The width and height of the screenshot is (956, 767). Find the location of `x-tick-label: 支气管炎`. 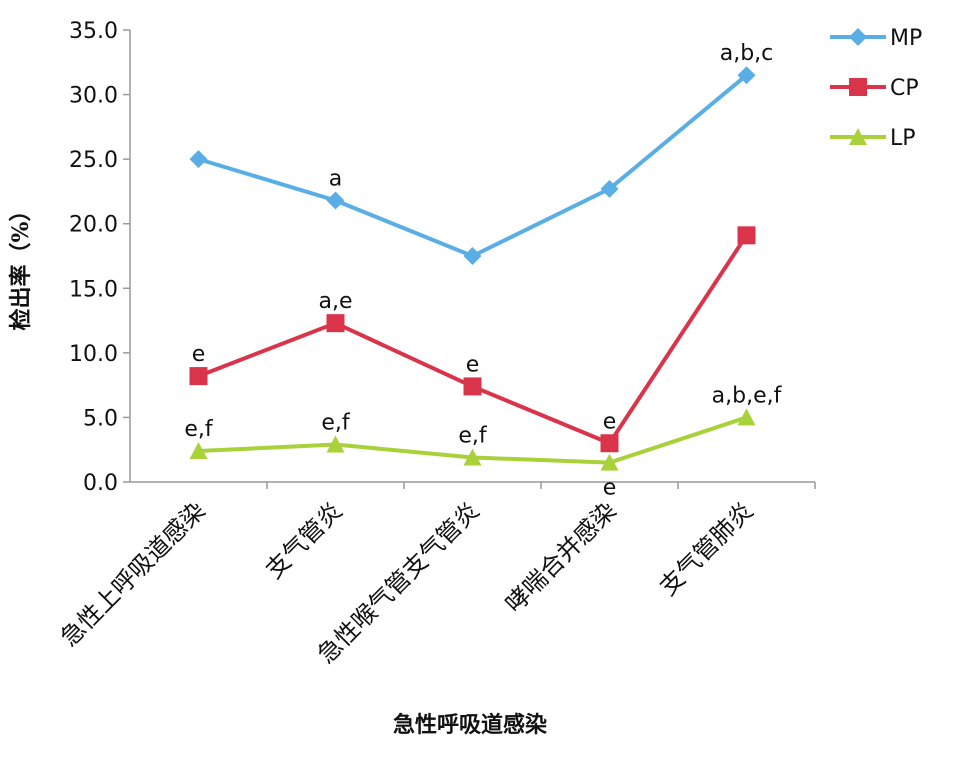

x-tick-label: 支气管炎 is located at coordinates (304, 540).